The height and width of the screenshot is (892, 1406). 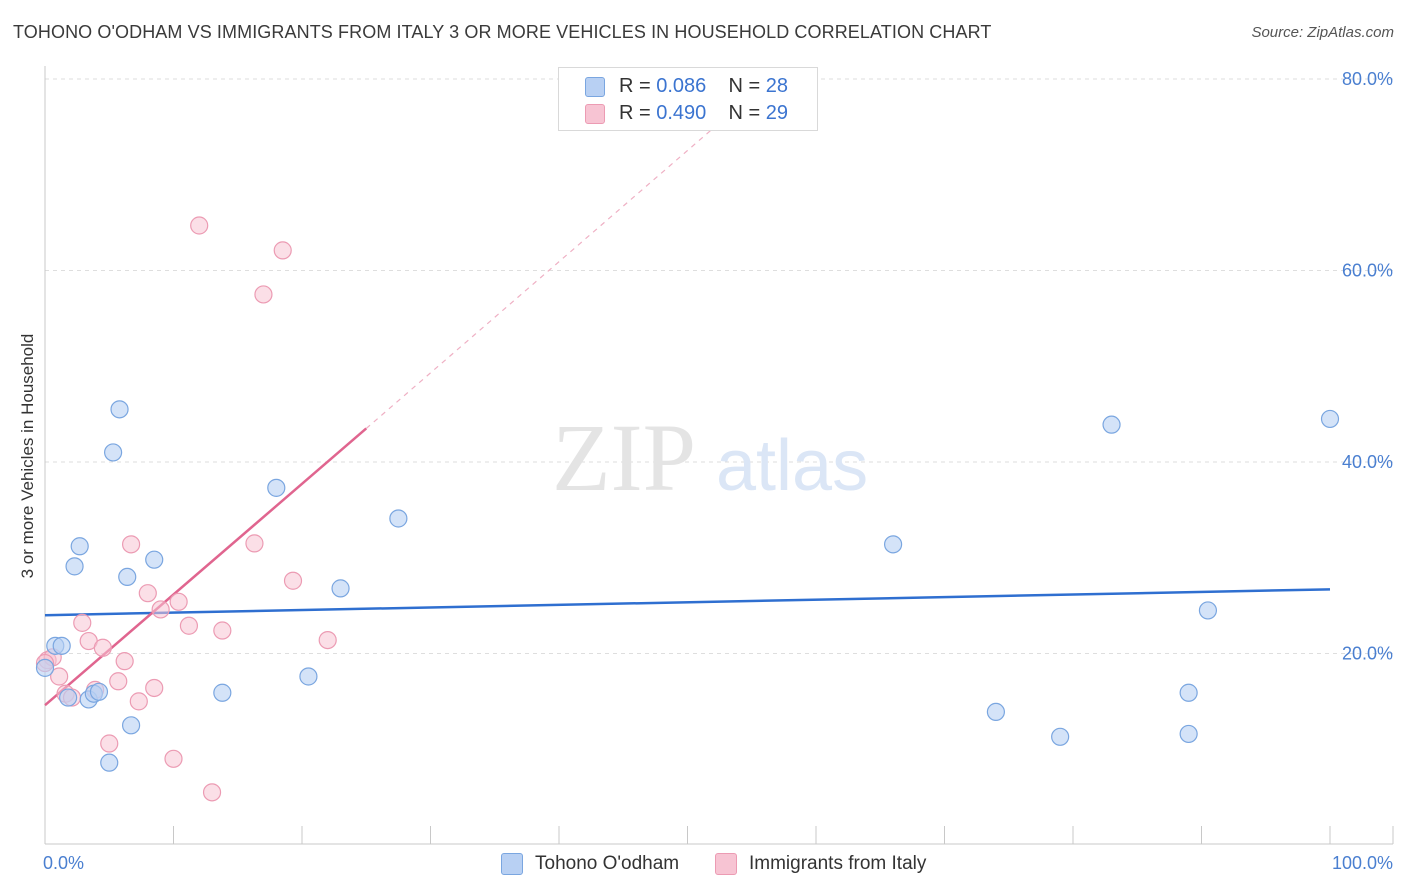 I want to click on bottom-legend-italy: Immigrants from Italy, so click(x=820, y=864).